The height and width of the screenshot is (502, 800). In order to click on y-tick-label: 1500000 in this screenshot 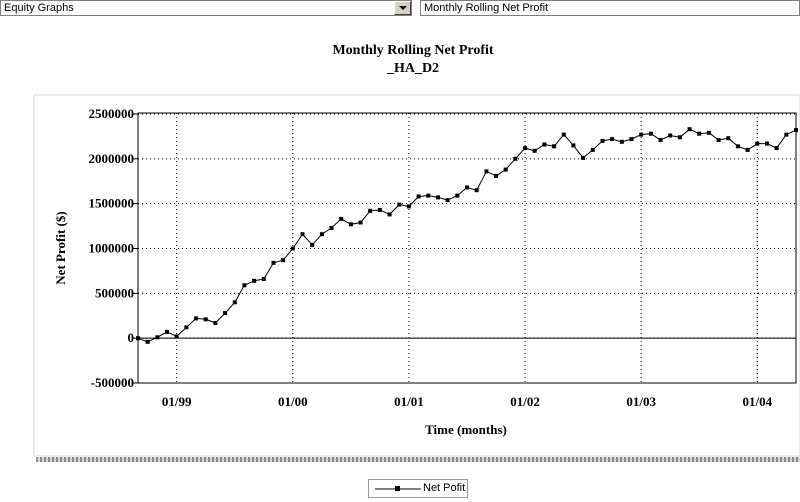, I will do `click(112, 203)`.